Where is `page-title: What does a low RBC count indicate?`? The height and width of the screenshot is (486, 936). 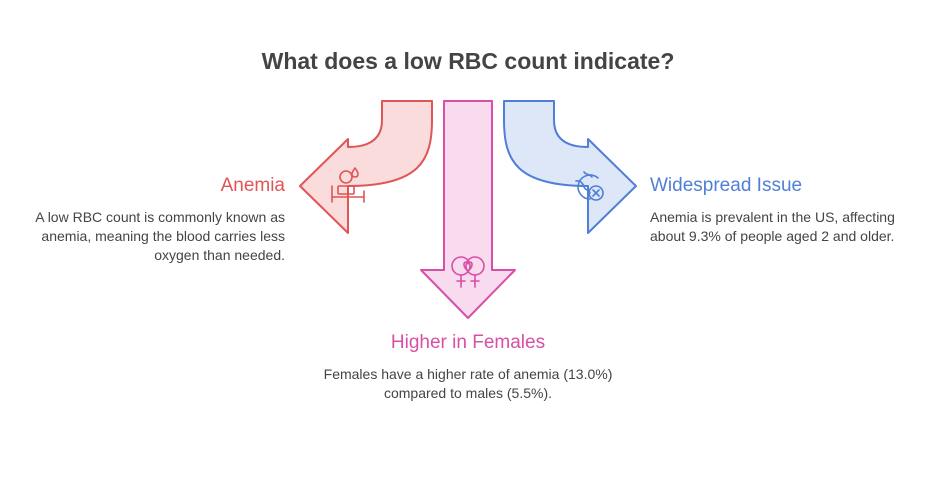
page-title: What does a low RBC count indicate? is located at coordinates (468, 61).